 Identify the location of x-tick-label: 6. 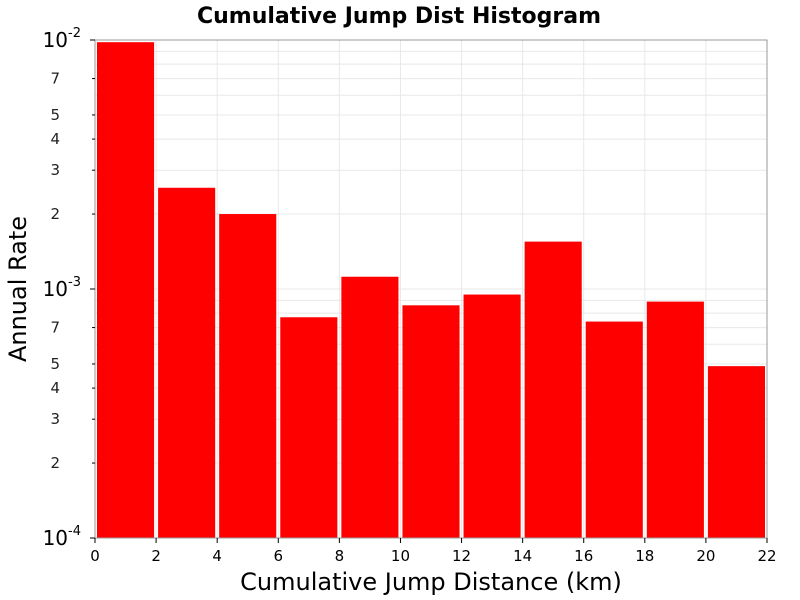
(278, 556).